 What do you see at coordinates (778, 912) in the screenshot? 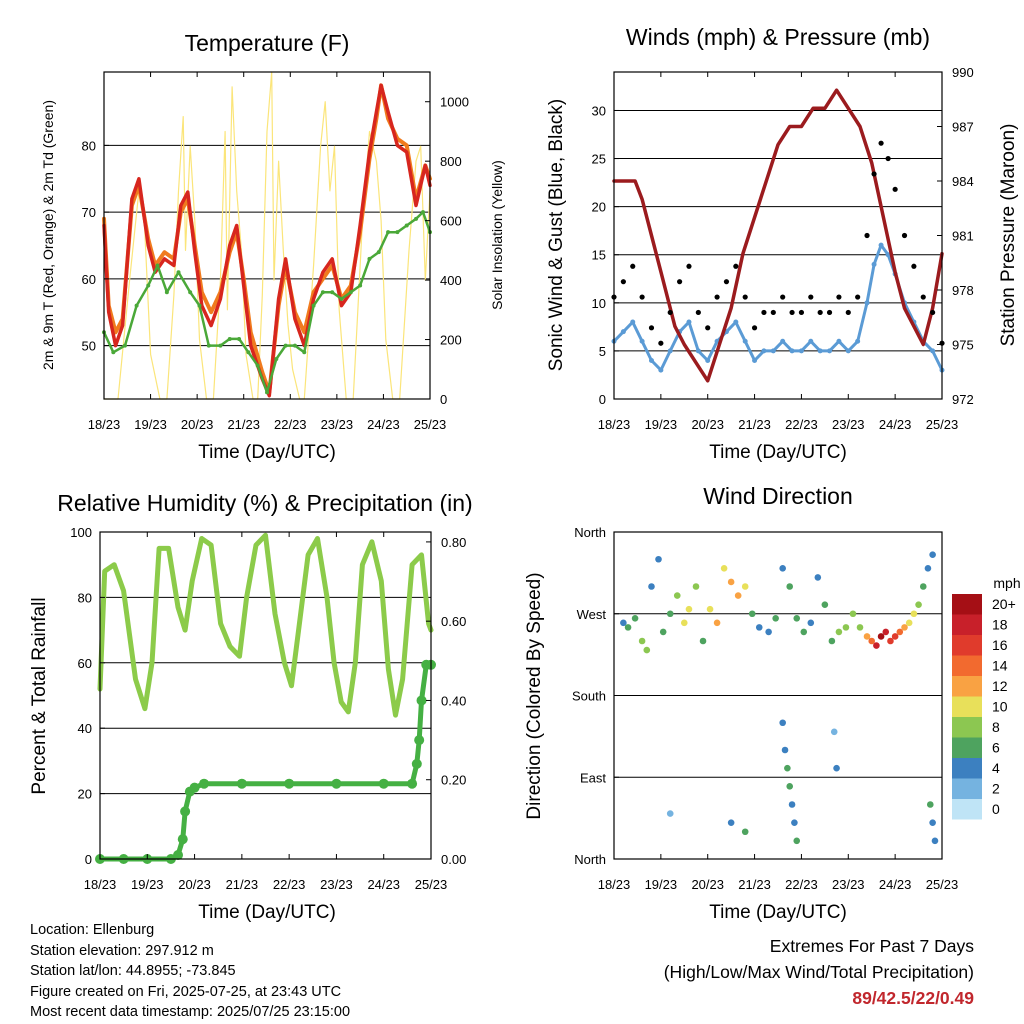
I see `direction-xlabel: Time (Day/UTC)` at bounding box center [778, 912].